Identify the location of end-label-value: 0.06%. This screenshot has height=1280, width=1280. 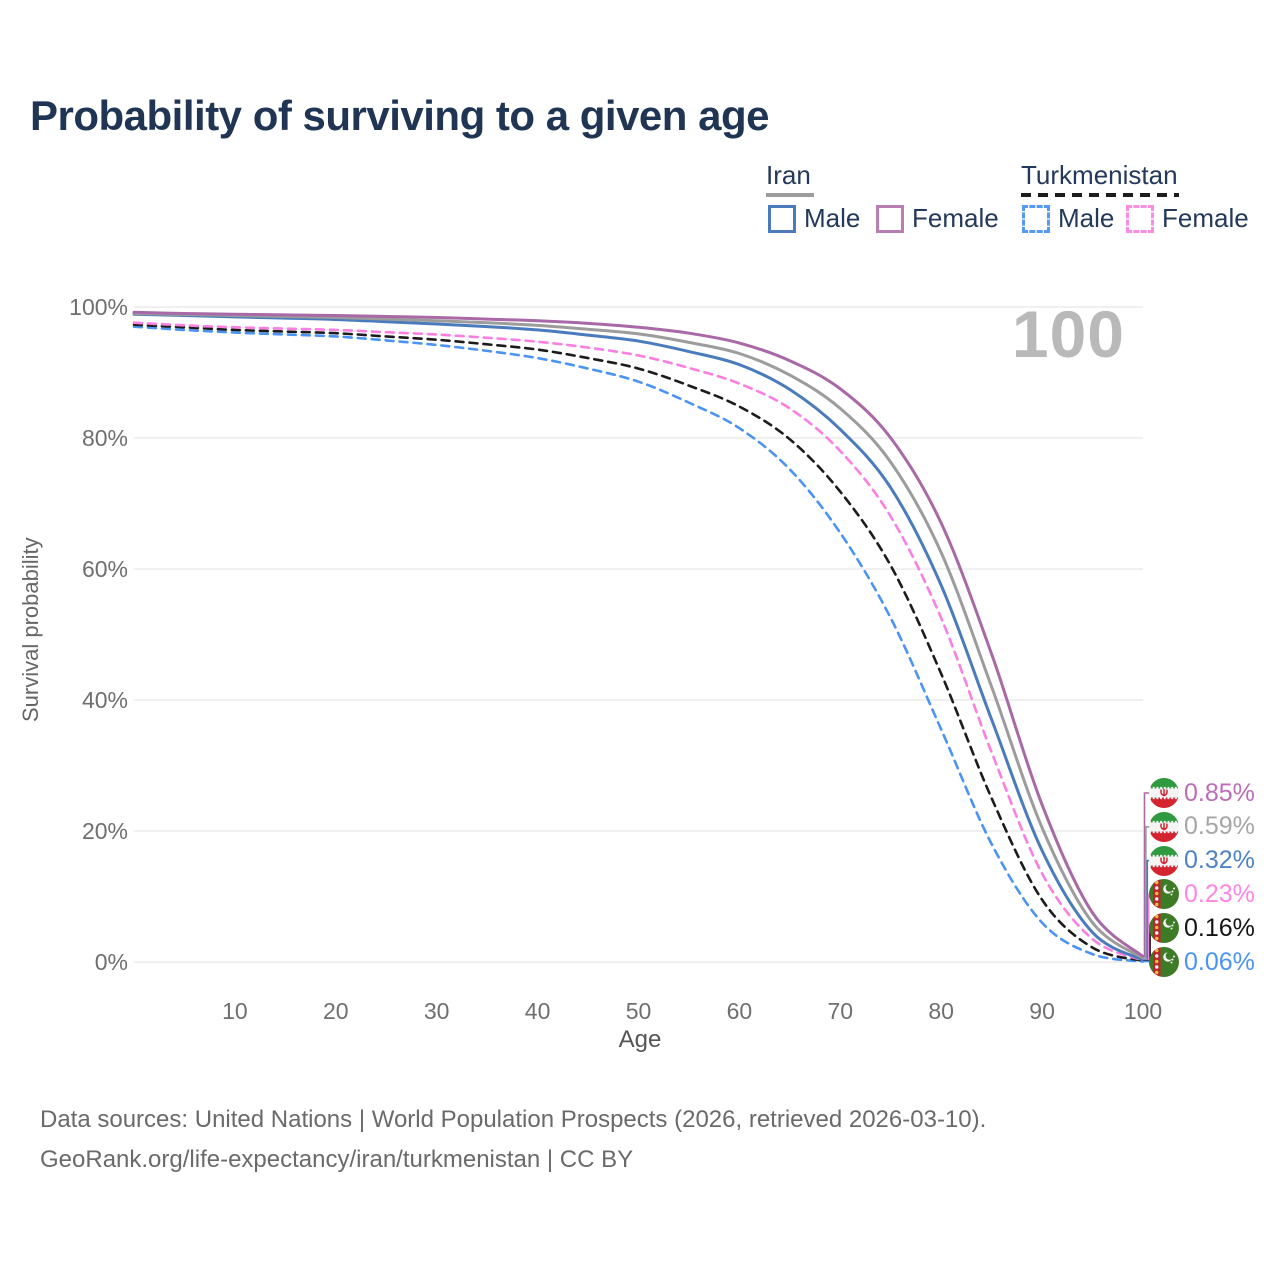
(1219, 961).